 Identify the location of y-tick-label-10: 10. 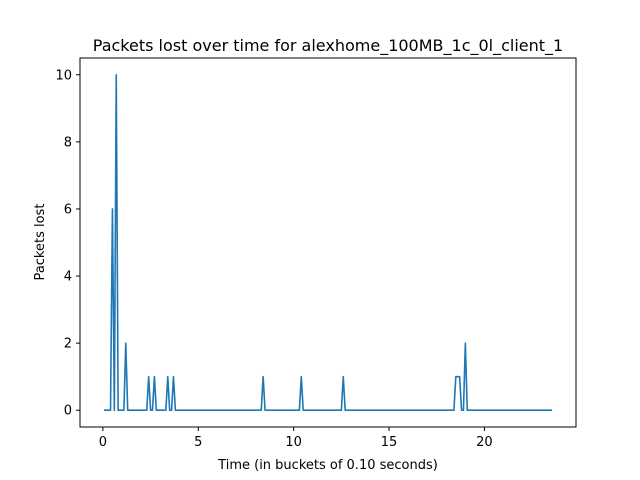
(63, 75).